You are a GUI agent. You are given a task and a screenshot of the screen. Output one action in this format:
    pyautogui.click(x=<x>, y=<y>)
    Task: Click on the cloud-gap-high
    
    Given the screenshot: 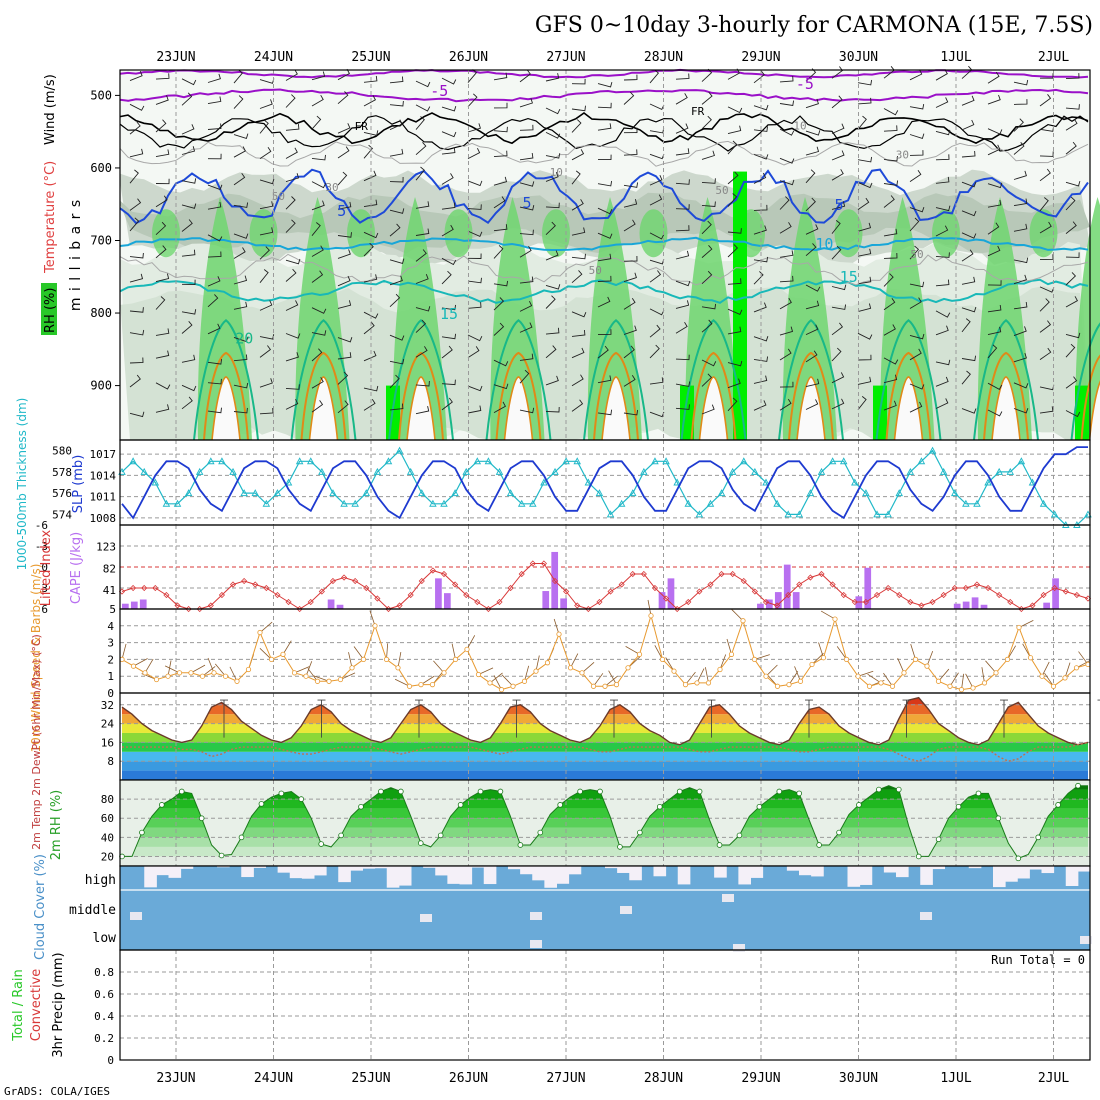 What is the action you would take?
    pyautogui.click(x=890, y=869)
    